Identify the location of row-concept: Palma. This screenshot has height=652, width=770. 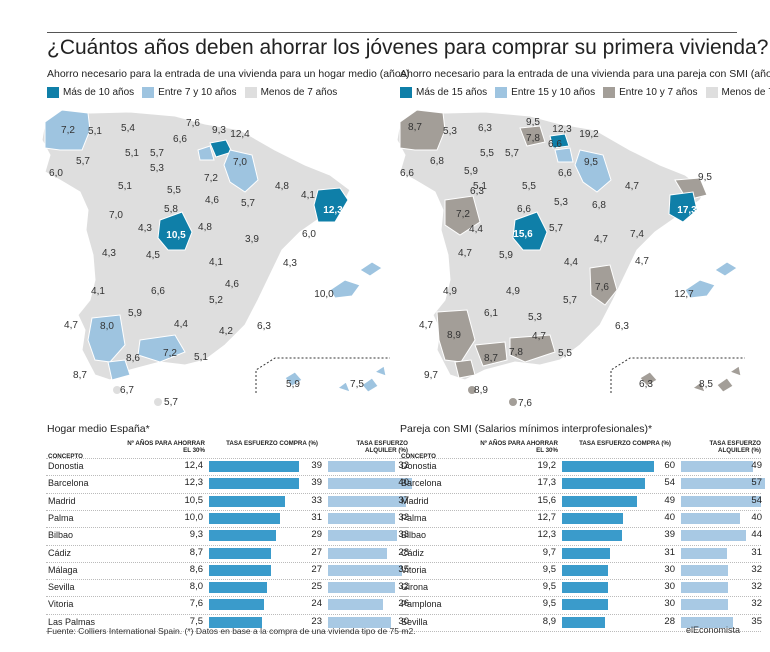
(61, 517).